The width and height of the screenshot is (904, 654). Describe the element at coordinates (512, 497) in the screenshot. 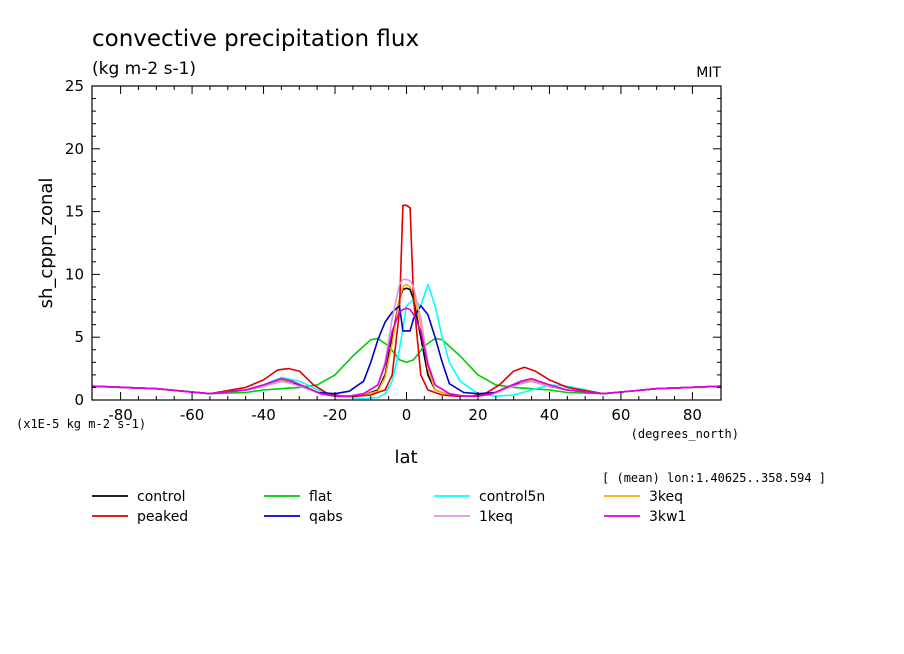

I see `legend-label-control5n: control5n` at that location.